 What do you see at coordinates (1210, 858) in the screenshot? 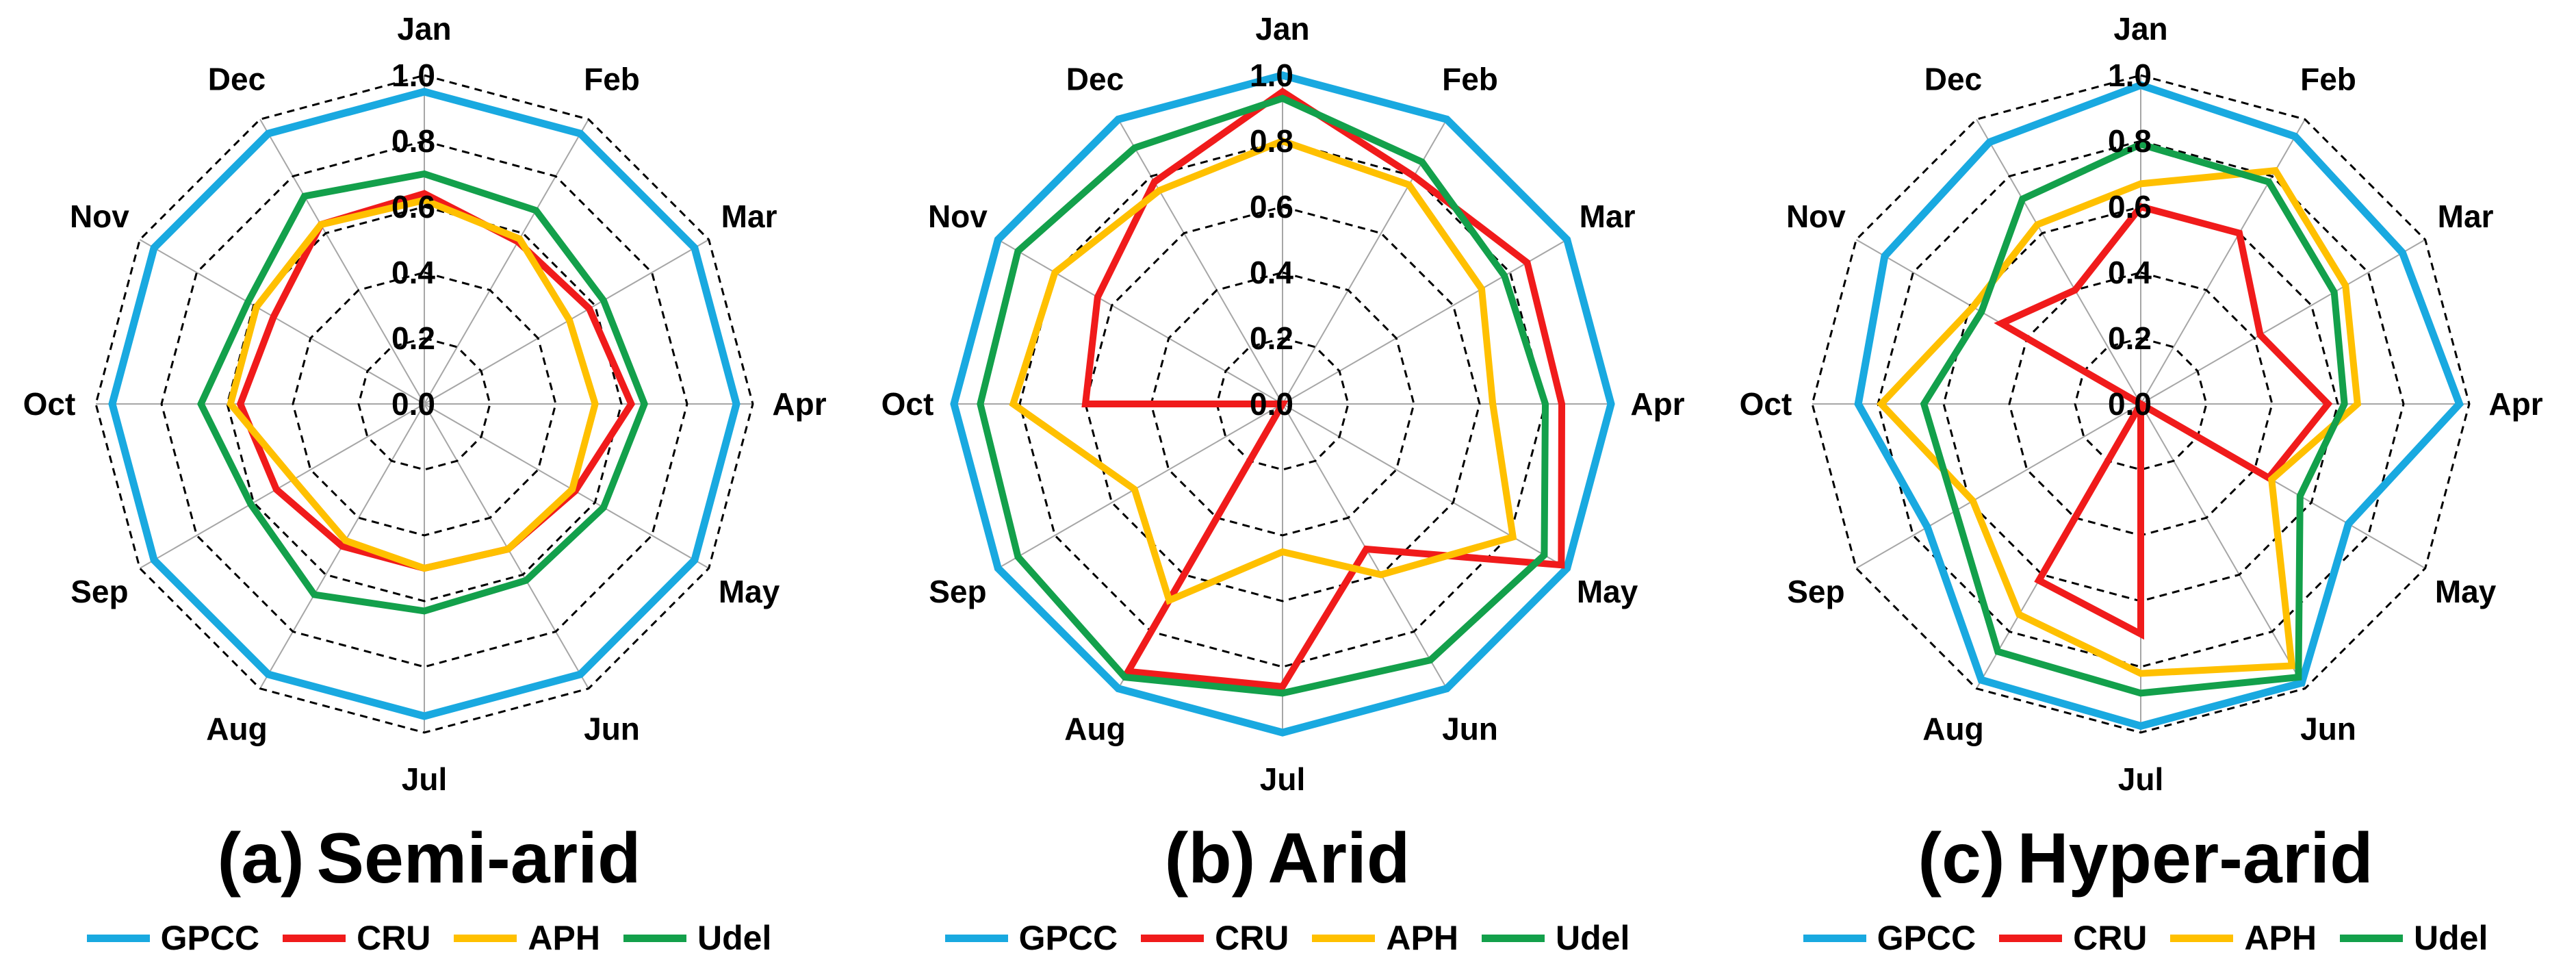
I see `panel-letter: (b)` at bounding box center [1210, 858].